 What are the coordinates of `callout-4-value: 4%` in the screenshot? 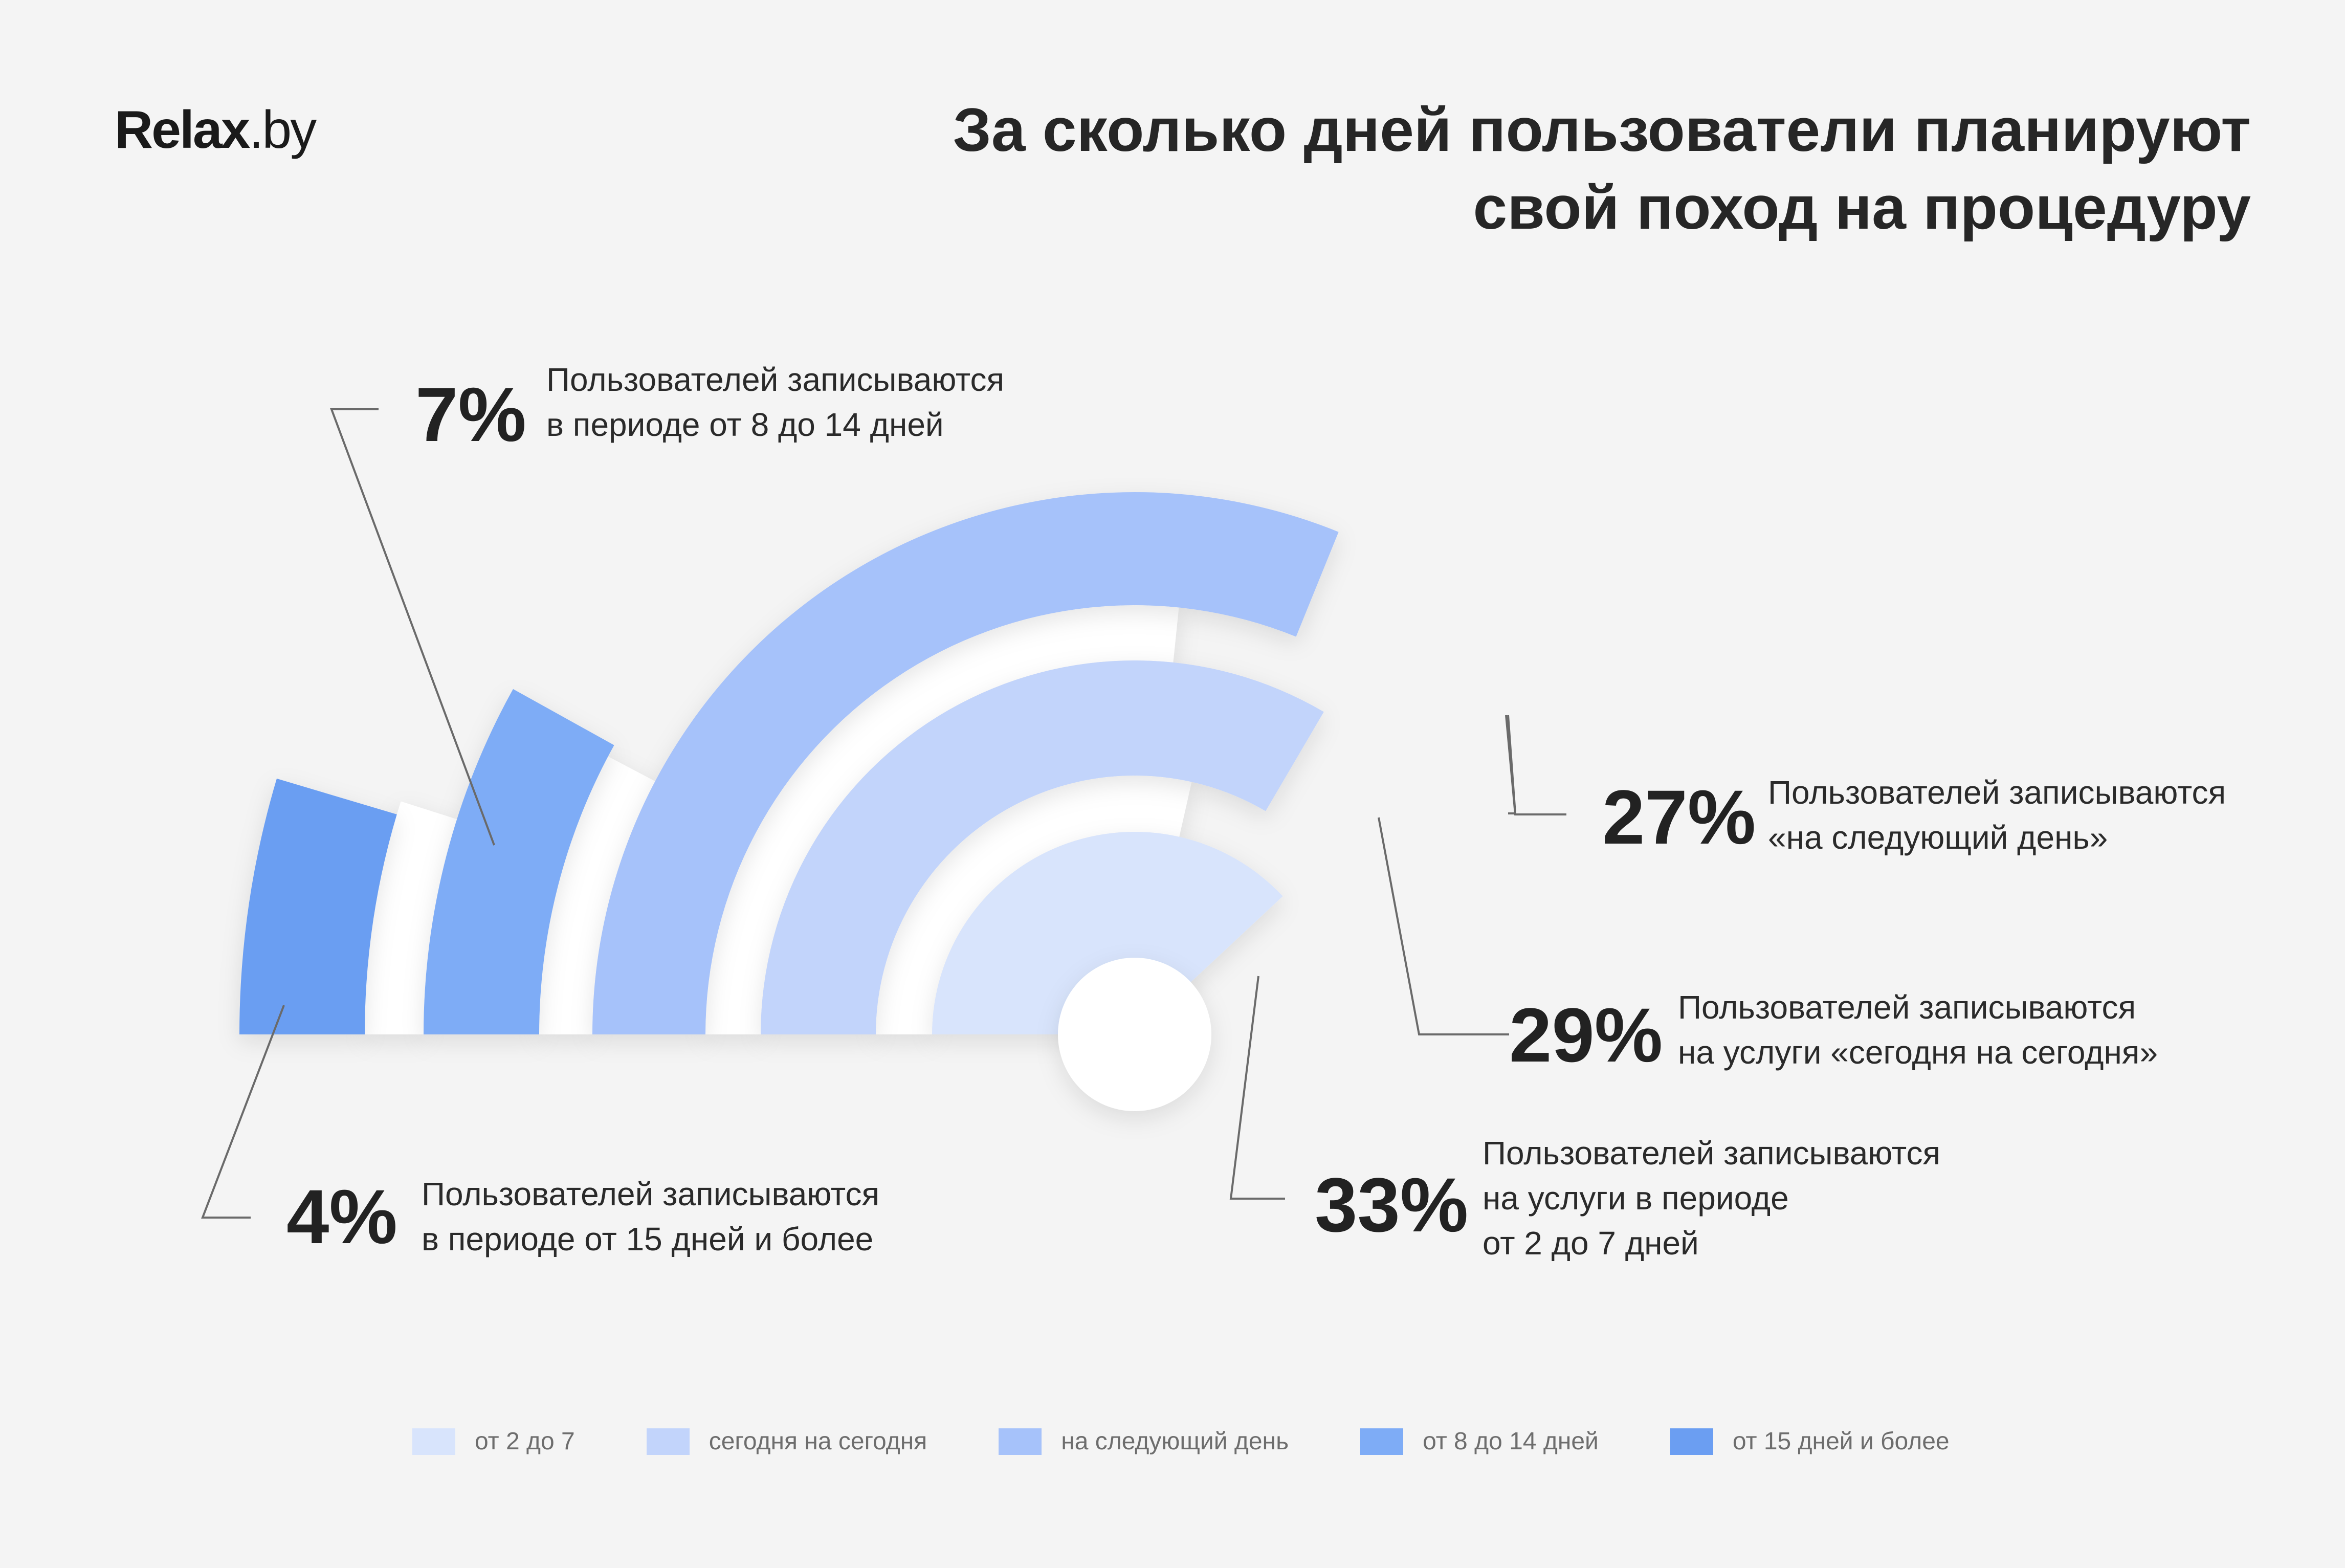 It's located at (341, 1217).